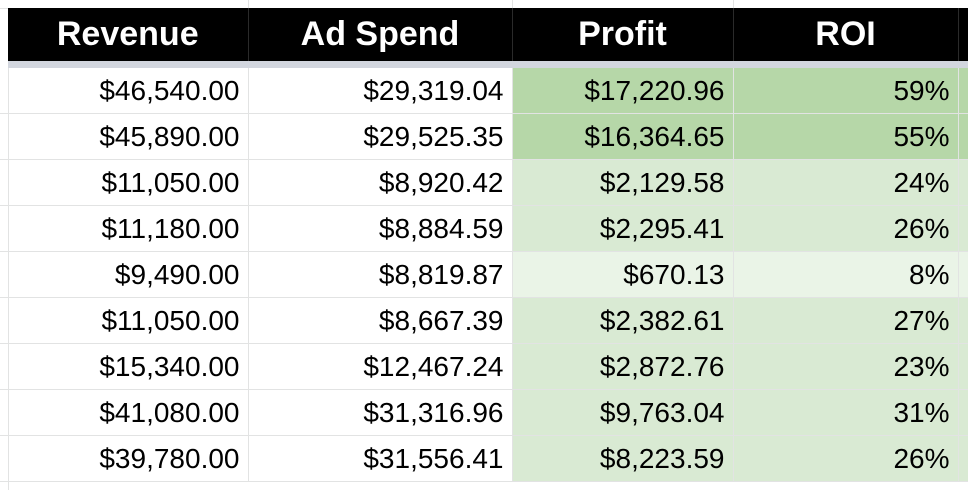 Image resolution: width=968 pixels, height=490 pixels. Describe the element at coordinates (380, 458) in the screenshot. I see `ad-spend-cell: $31,556.41` at that location.